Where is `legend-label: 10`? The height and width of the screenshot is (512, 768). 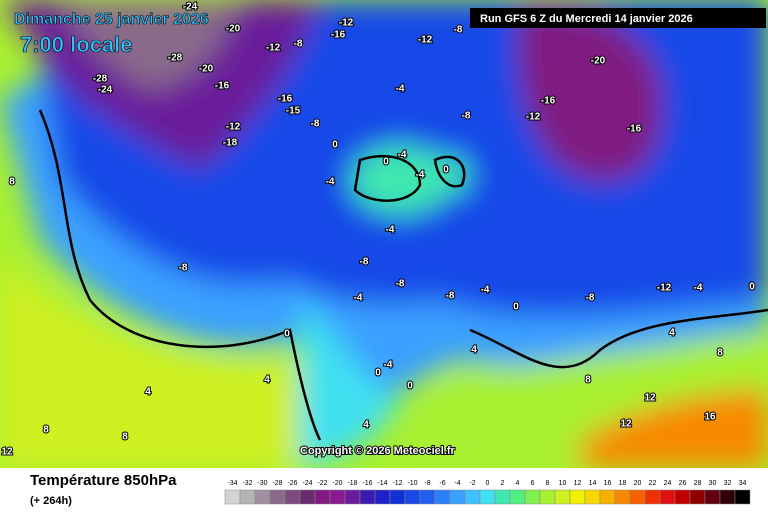 legend-label: 10 is located at coordinates (563, 483).